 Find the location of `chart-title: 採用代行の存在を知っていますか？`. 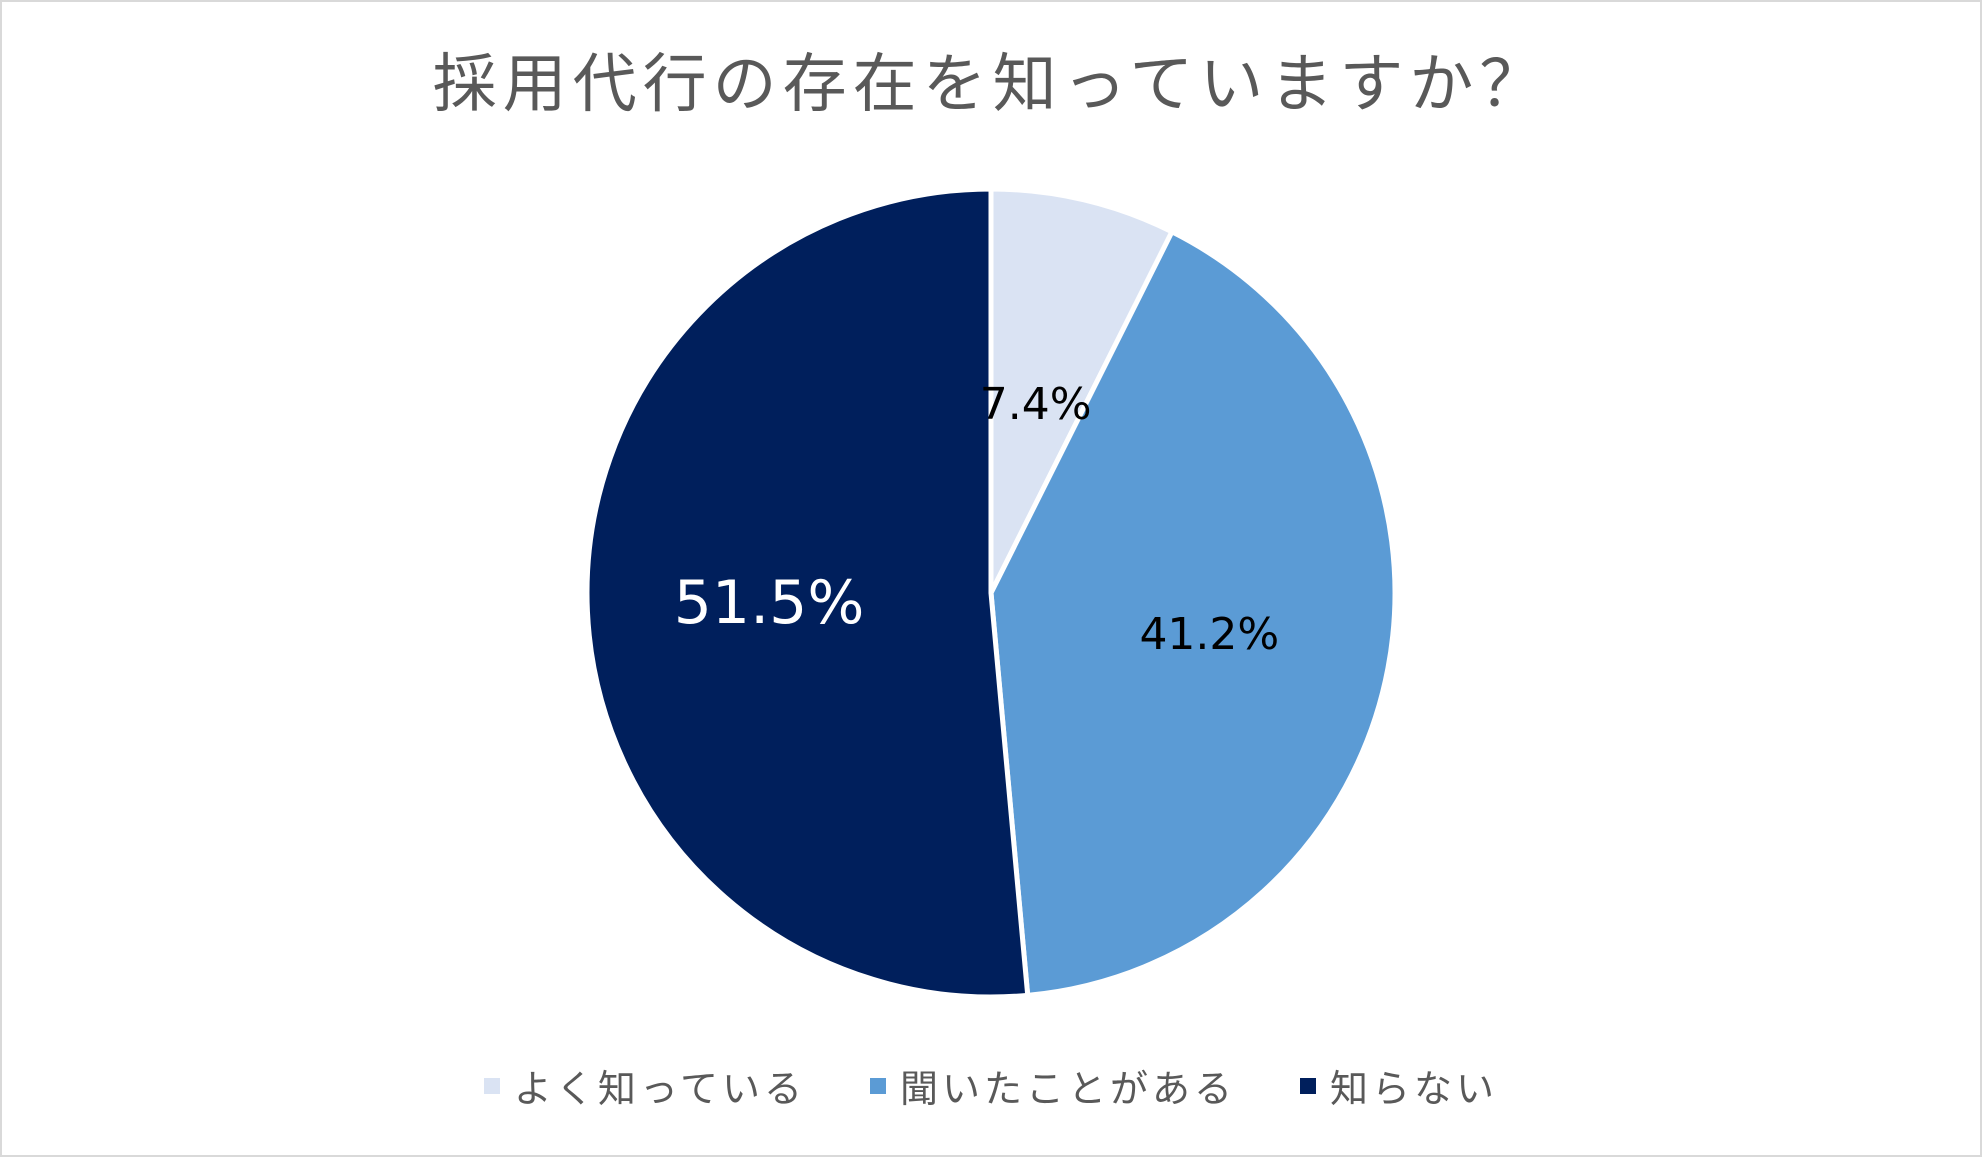

chart-title: 採用代行の存在を知っていますか？ is located at coordinates (991, 85).